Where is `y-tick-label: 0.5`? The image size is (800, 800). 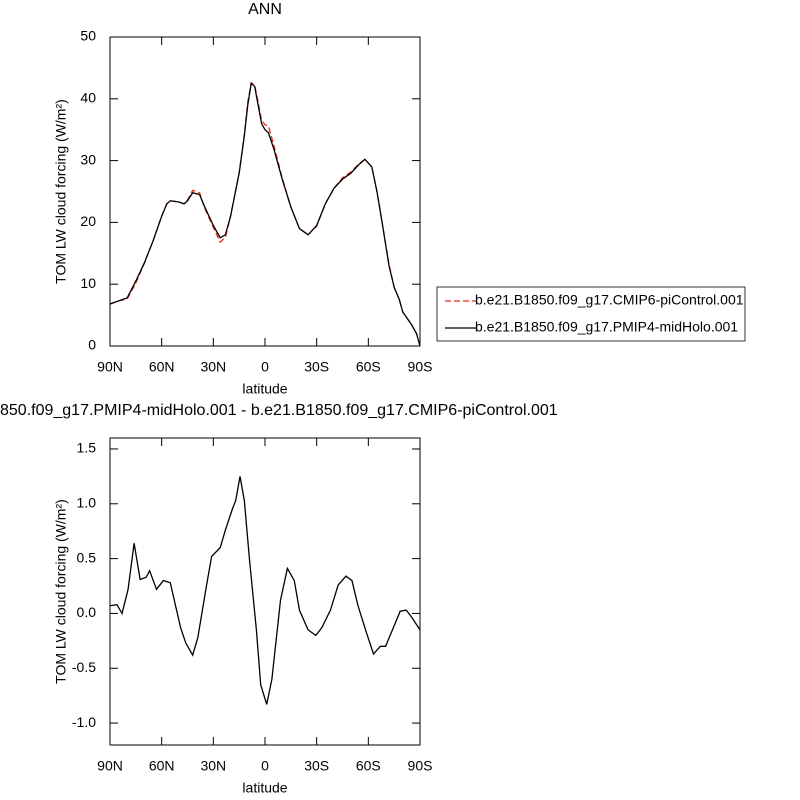 y-tick-label: 0.5 is located at coordinates (87, 557).